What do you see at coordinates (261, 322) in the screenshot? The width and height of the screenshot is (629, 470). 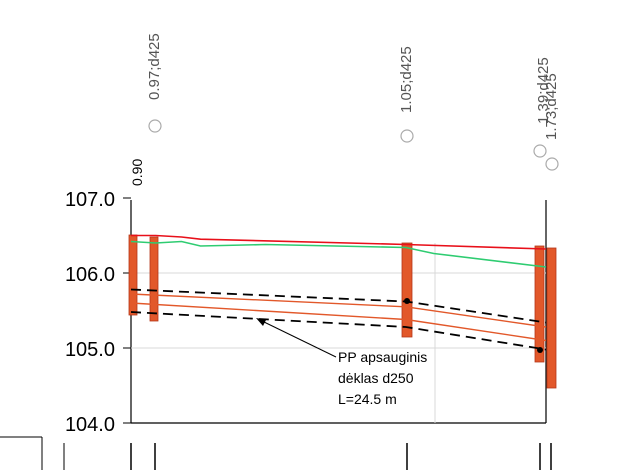 I see `arrow-icon` at bounding box center [261, 322].